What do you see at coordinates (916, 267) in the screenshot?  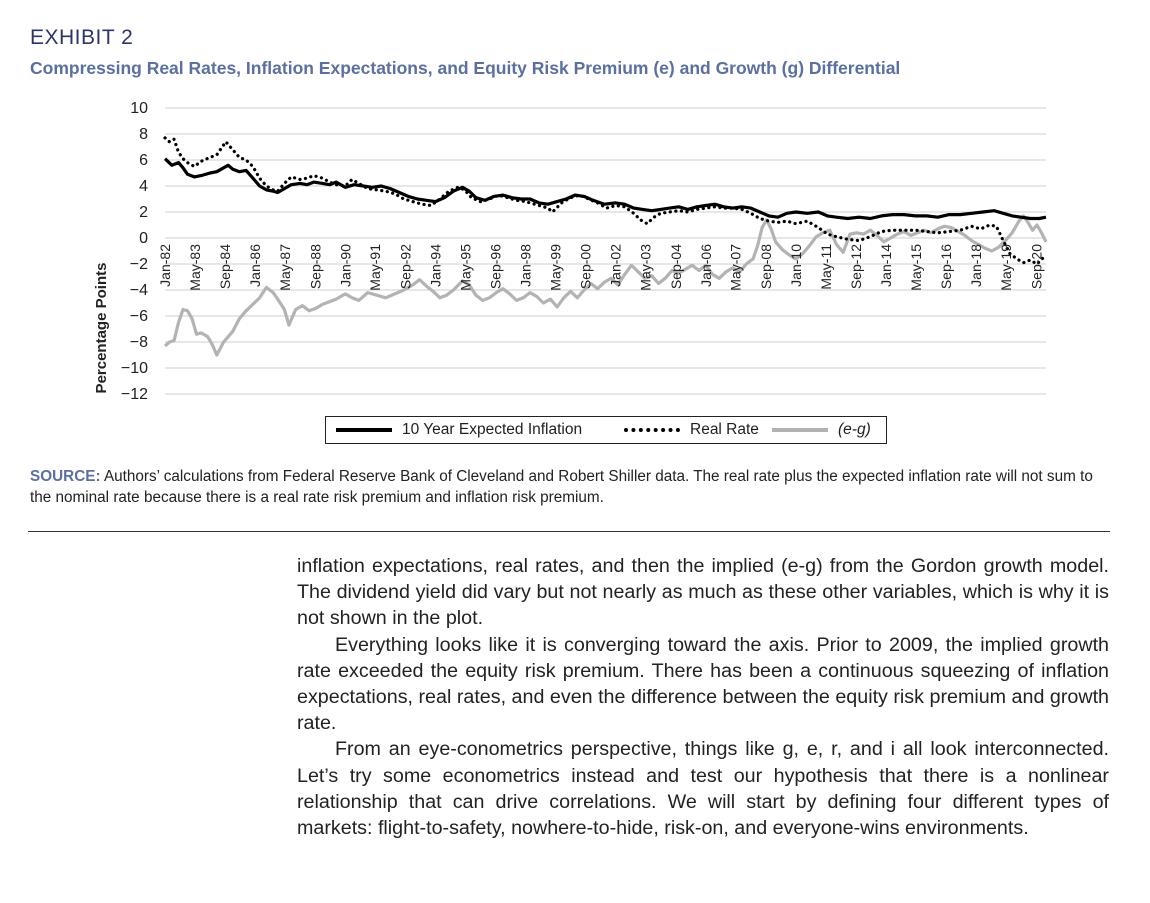 I see `x-tick-label: May-15` at bounding box center [916, 267].